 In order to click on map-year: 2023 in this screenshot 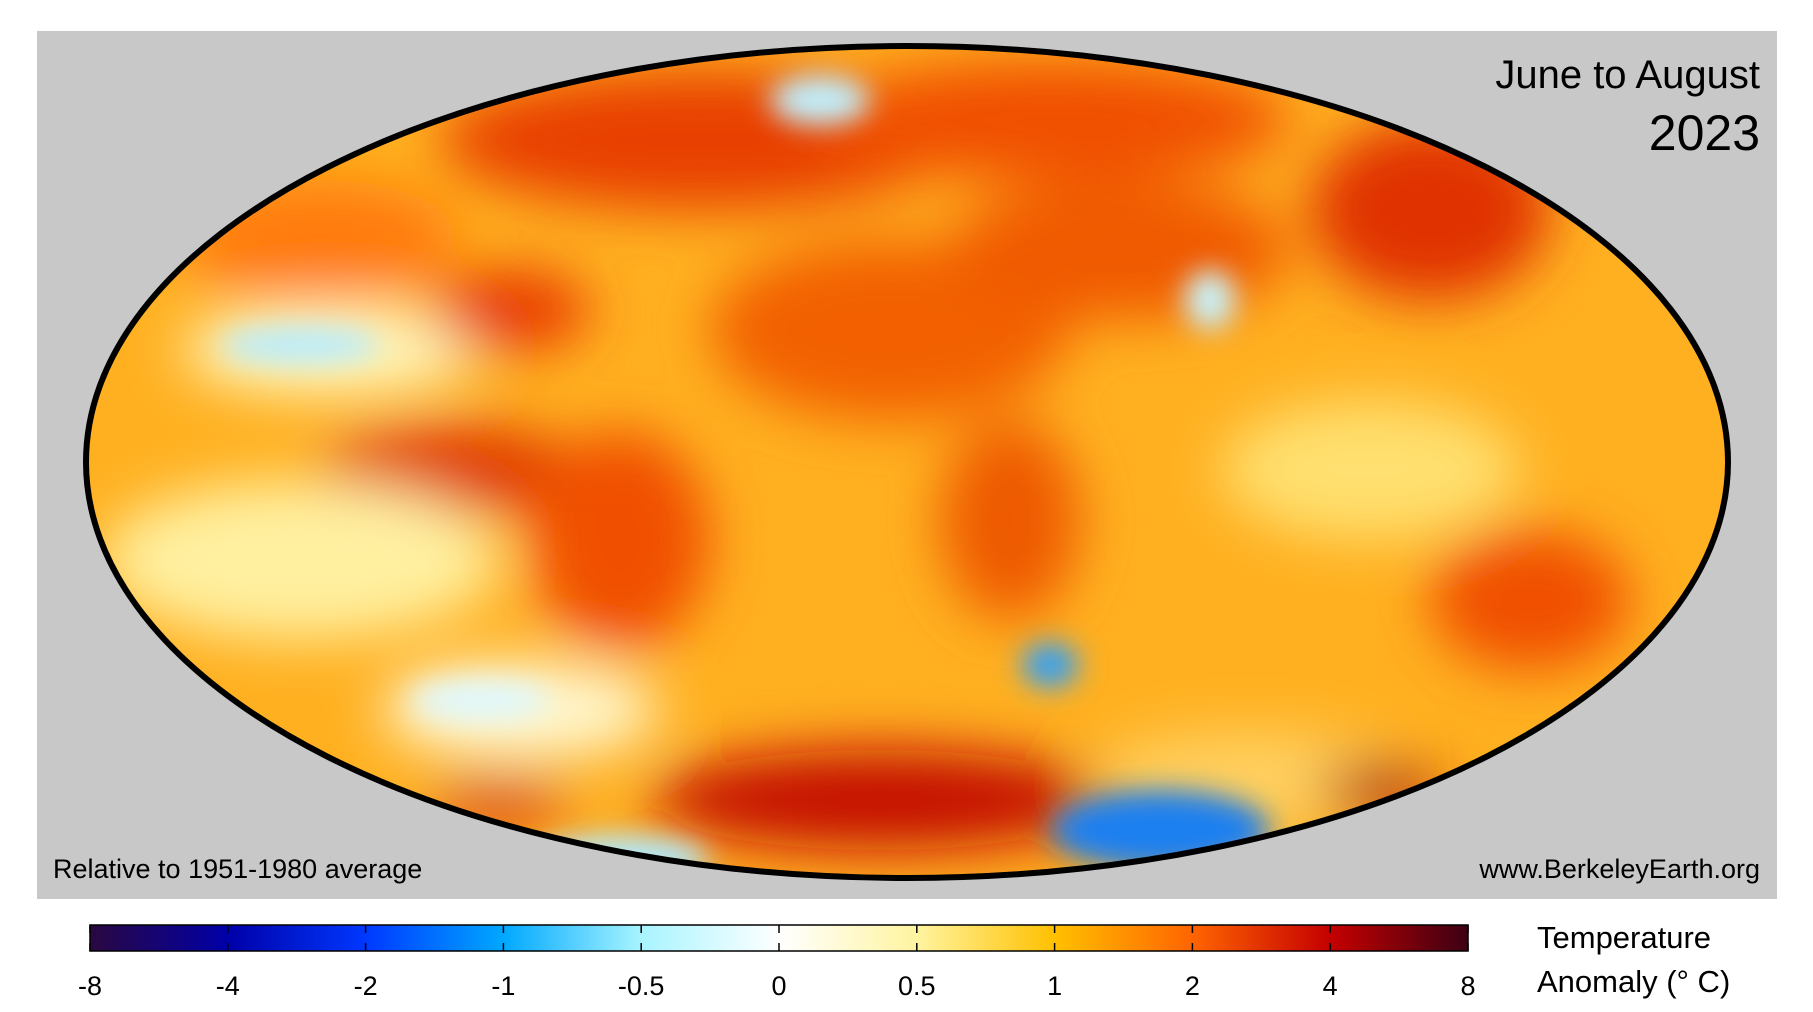, I will do `click(1704, 133)`.